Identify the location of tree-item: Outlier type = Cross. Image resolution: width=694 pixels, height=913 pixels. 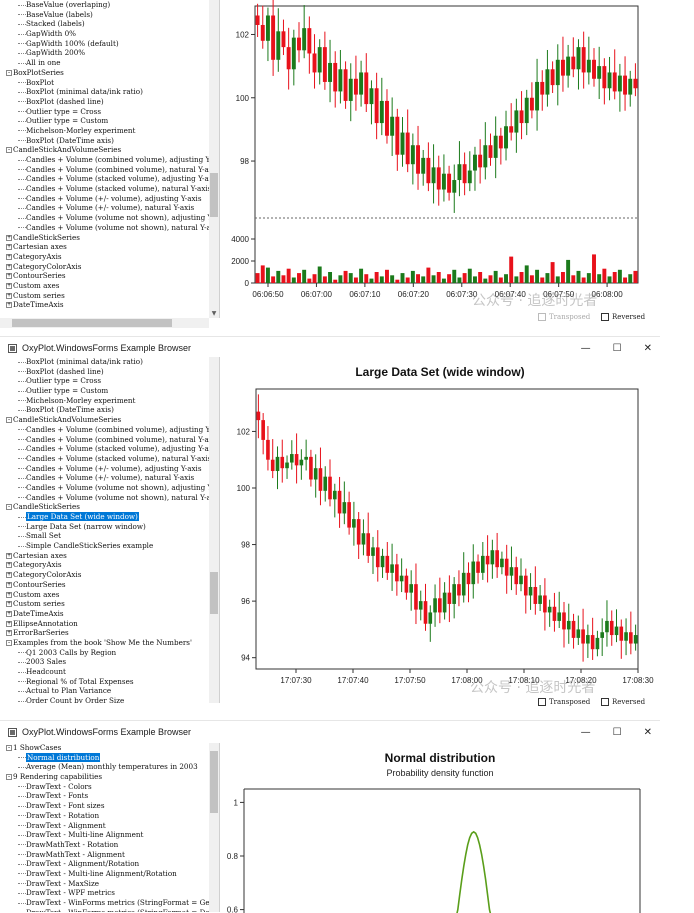
(109, 112).